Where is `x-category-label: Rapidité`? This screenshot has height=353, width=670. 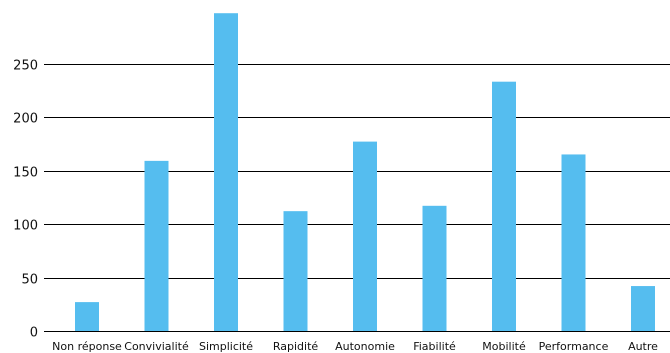
x-category-label: Rapidité is located at coordinates (296, 346).